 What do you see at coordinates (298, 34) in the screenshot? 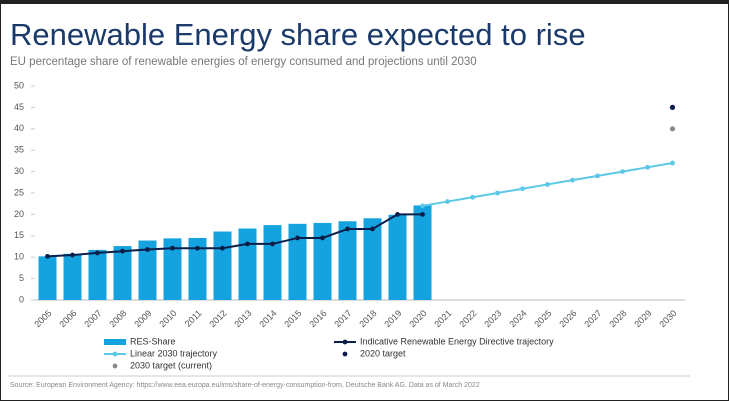
I see `chart-title: Renewable Energy share expected to rise` at bounding box center [298, 34].